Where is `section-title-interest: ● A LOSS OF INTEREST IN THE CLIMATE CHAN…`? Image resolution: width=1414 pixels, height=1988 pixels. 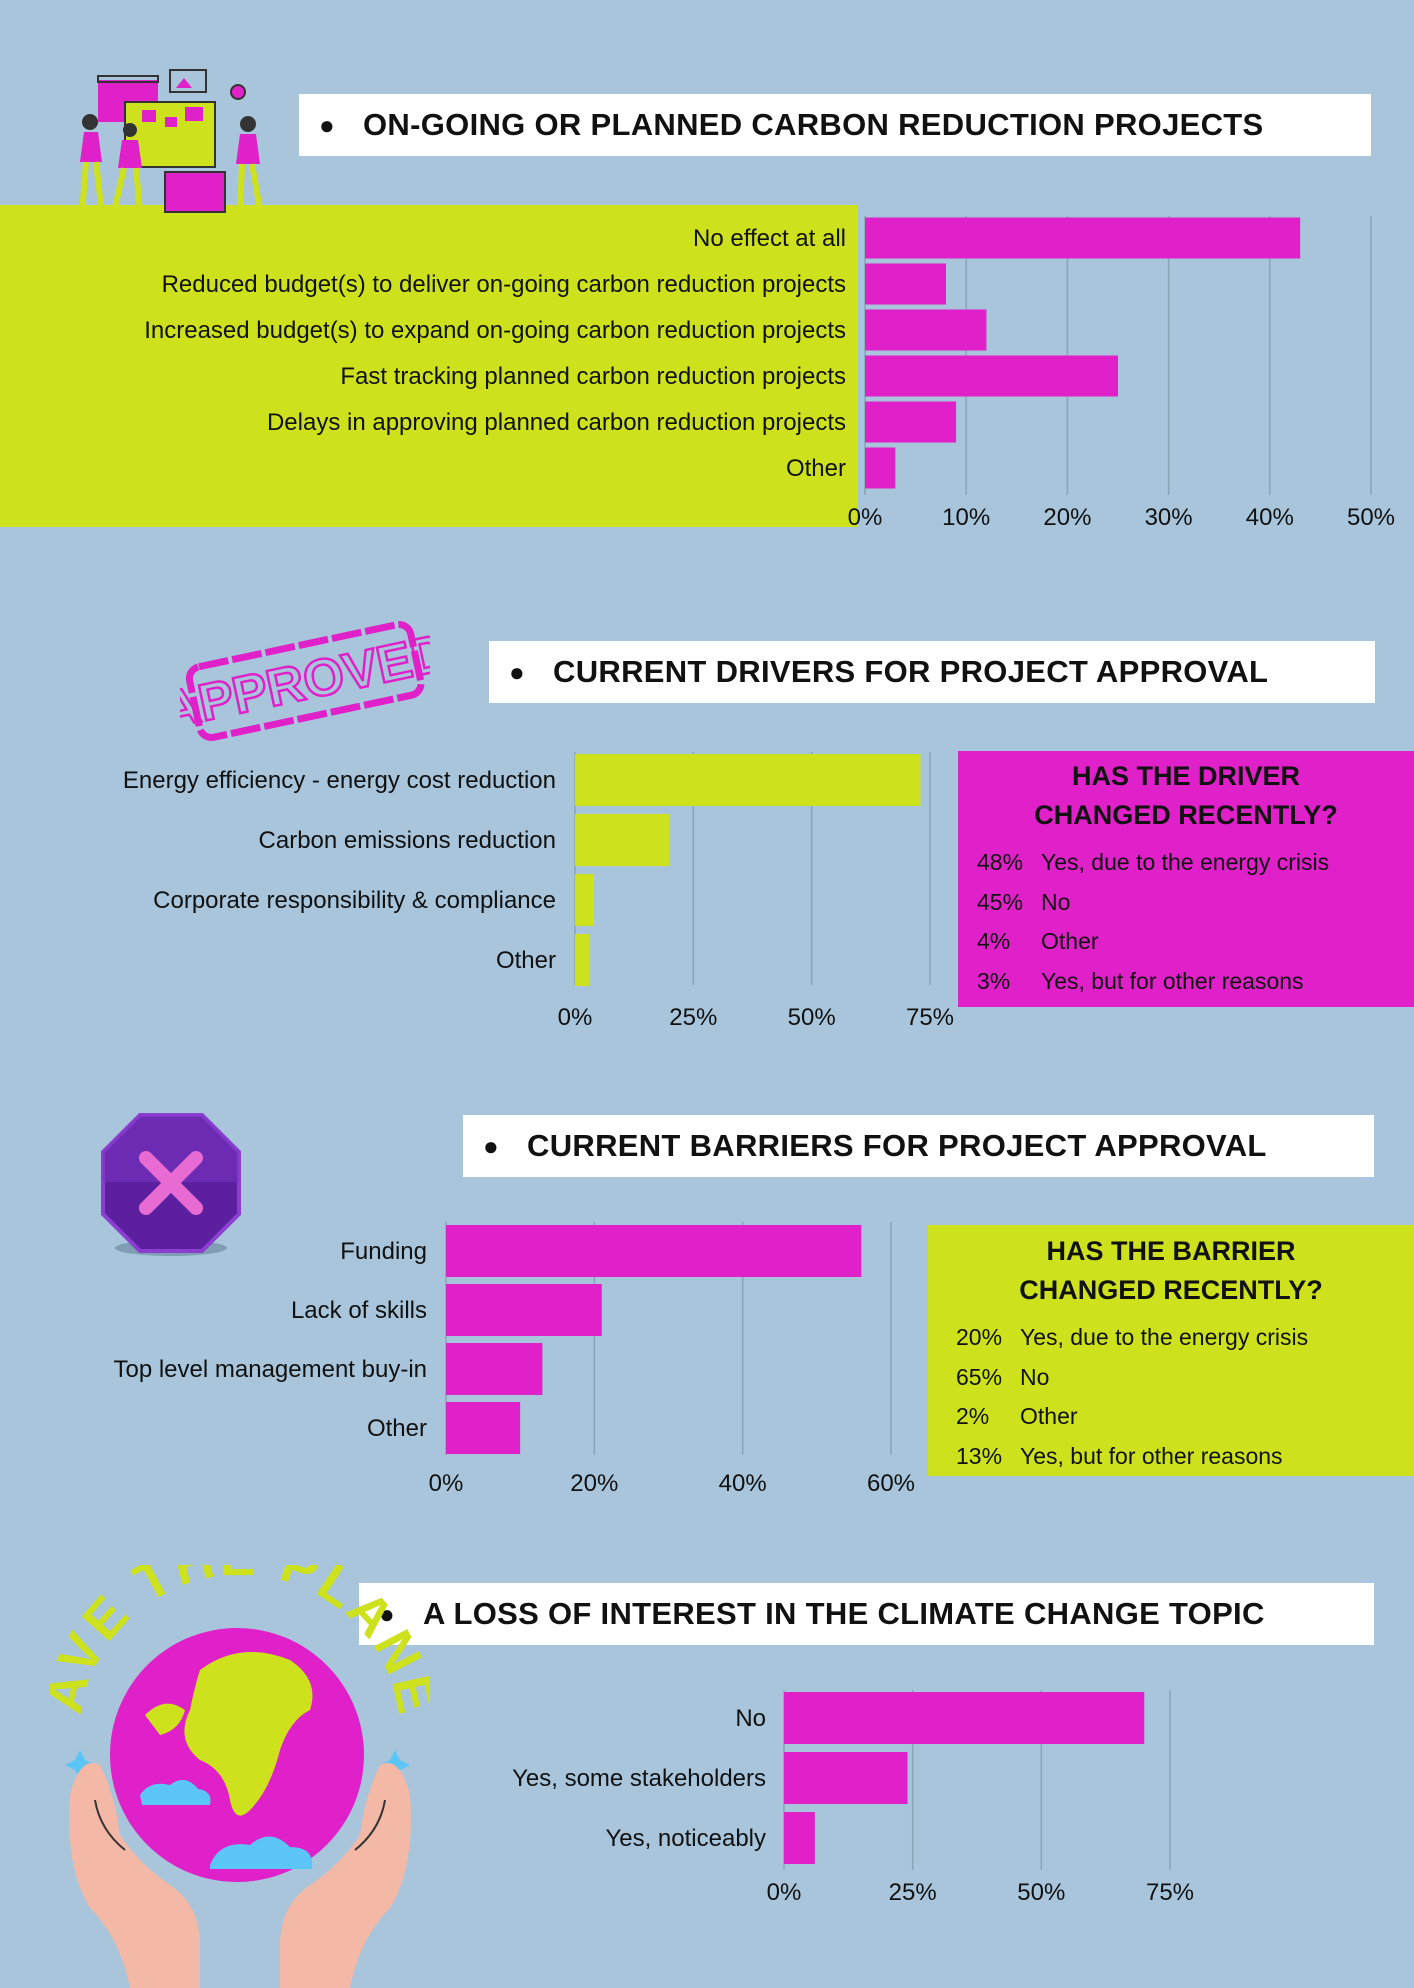 section-title-interest: ● A LOSS OF INTEREST IN THE CLIMATE CHAN… is located at coordinates (866, 1614).